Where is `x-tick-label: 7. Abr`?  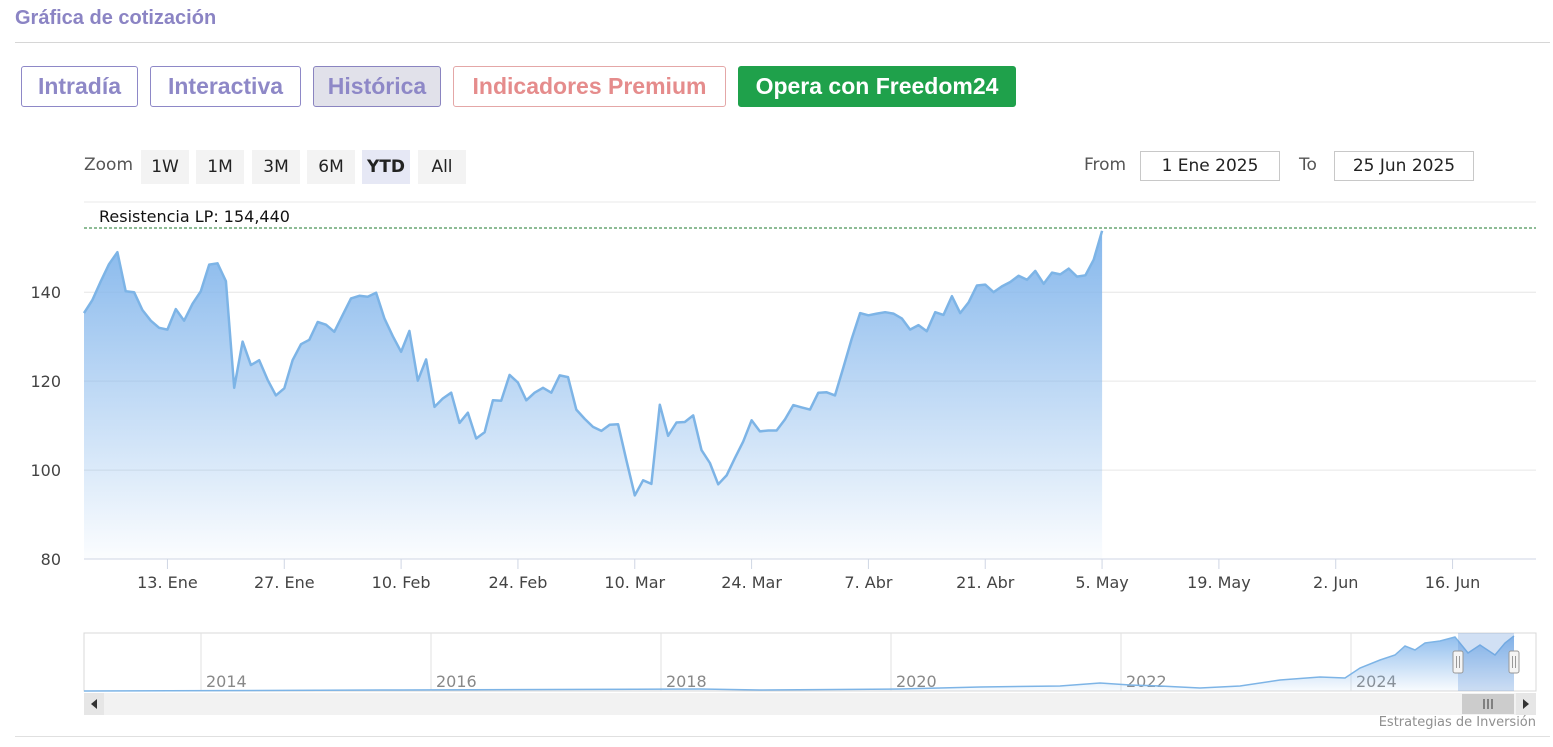 x-tick-label: 7. Abr is located at coordinates (868, 582).